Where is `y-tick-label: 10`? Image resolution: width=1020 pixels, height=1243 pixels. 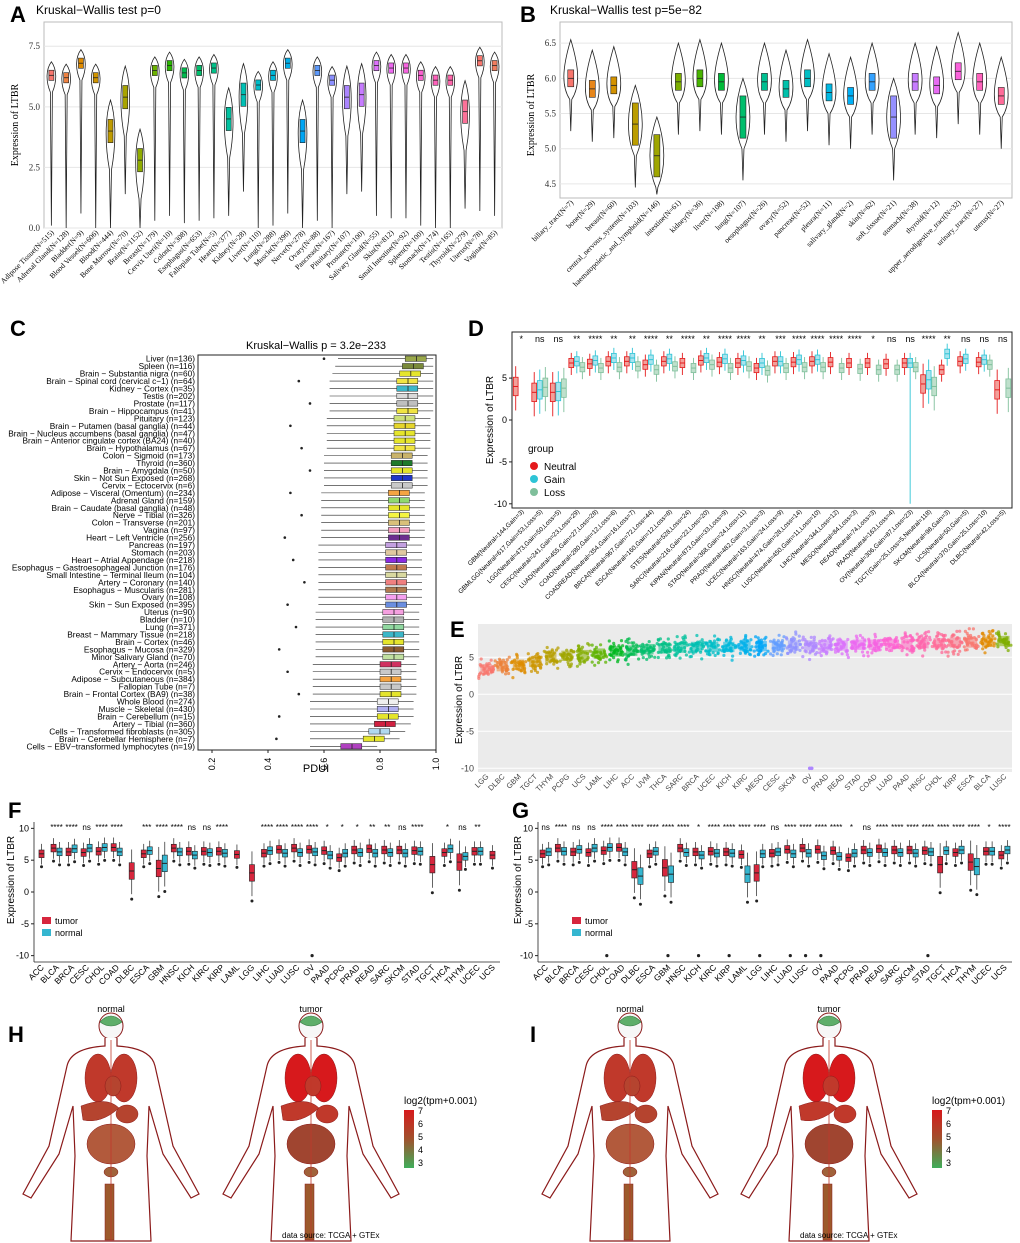 y-tick-label: 10 is located at coordinates (24, 828).